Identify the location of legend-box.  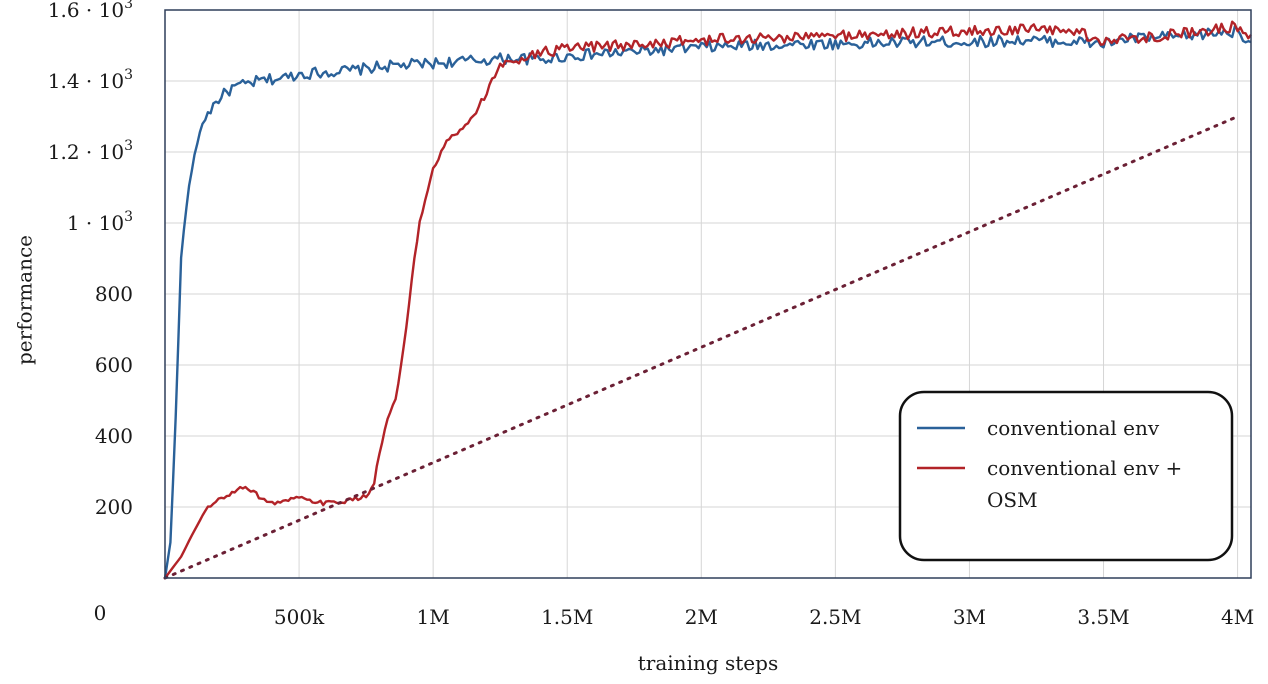
(1066, 476).